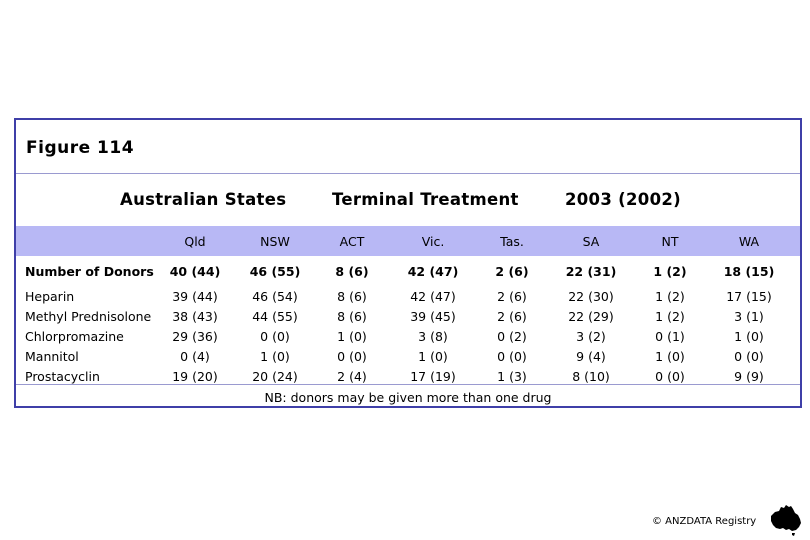 The height and width of the screenshot is (540, 810). Describe the element at coordinates (275, 376) in the screenshot. I see `table-cell: 20 (24)` at that location.